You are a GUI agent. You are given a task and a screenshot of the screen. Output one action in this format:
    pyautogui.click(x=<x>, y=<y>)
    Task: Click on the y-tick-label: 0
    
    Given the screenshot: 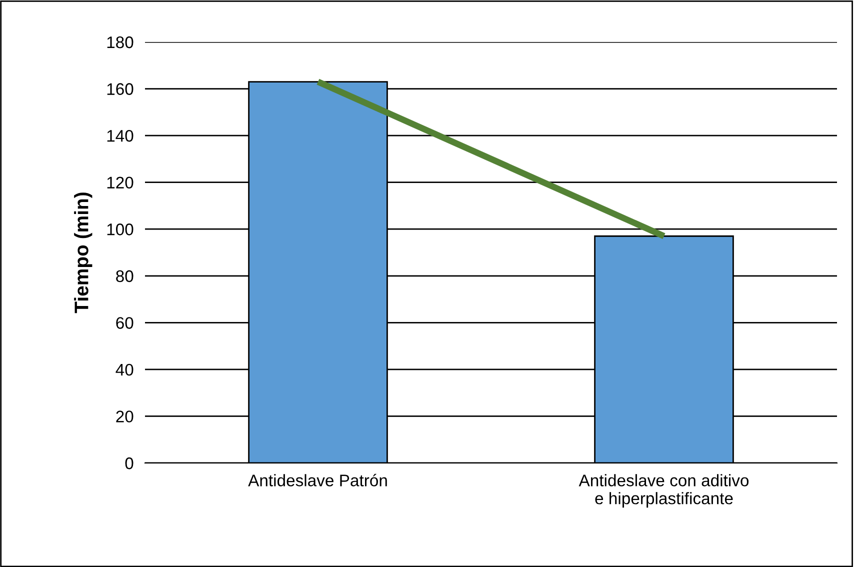 What is the action you would take?
    pyautogui.click(x=129, y=463)
    